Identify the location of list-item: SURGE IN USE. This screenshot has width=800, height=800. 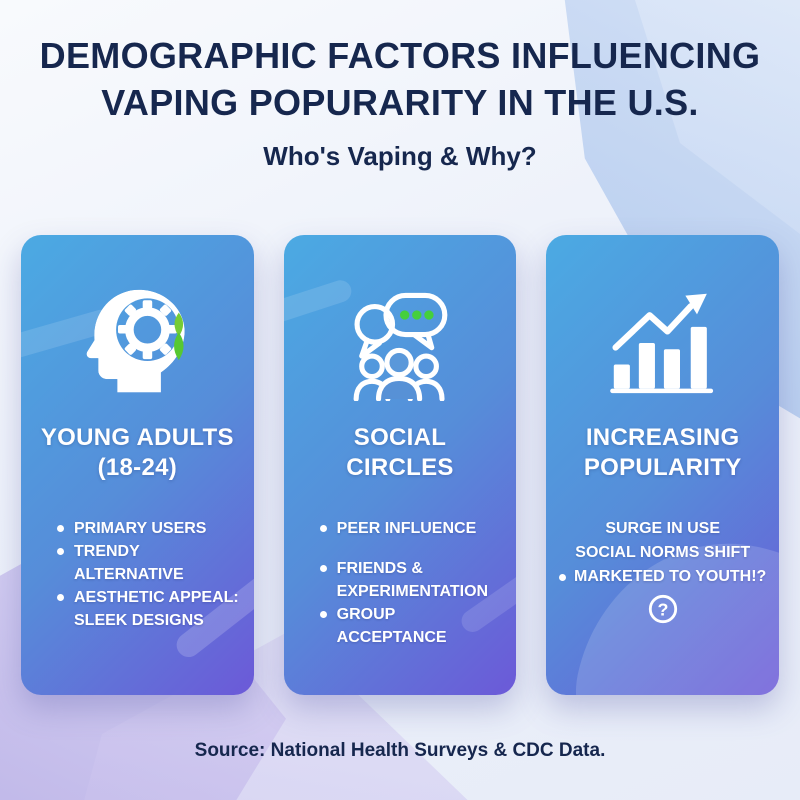
(663, 528).